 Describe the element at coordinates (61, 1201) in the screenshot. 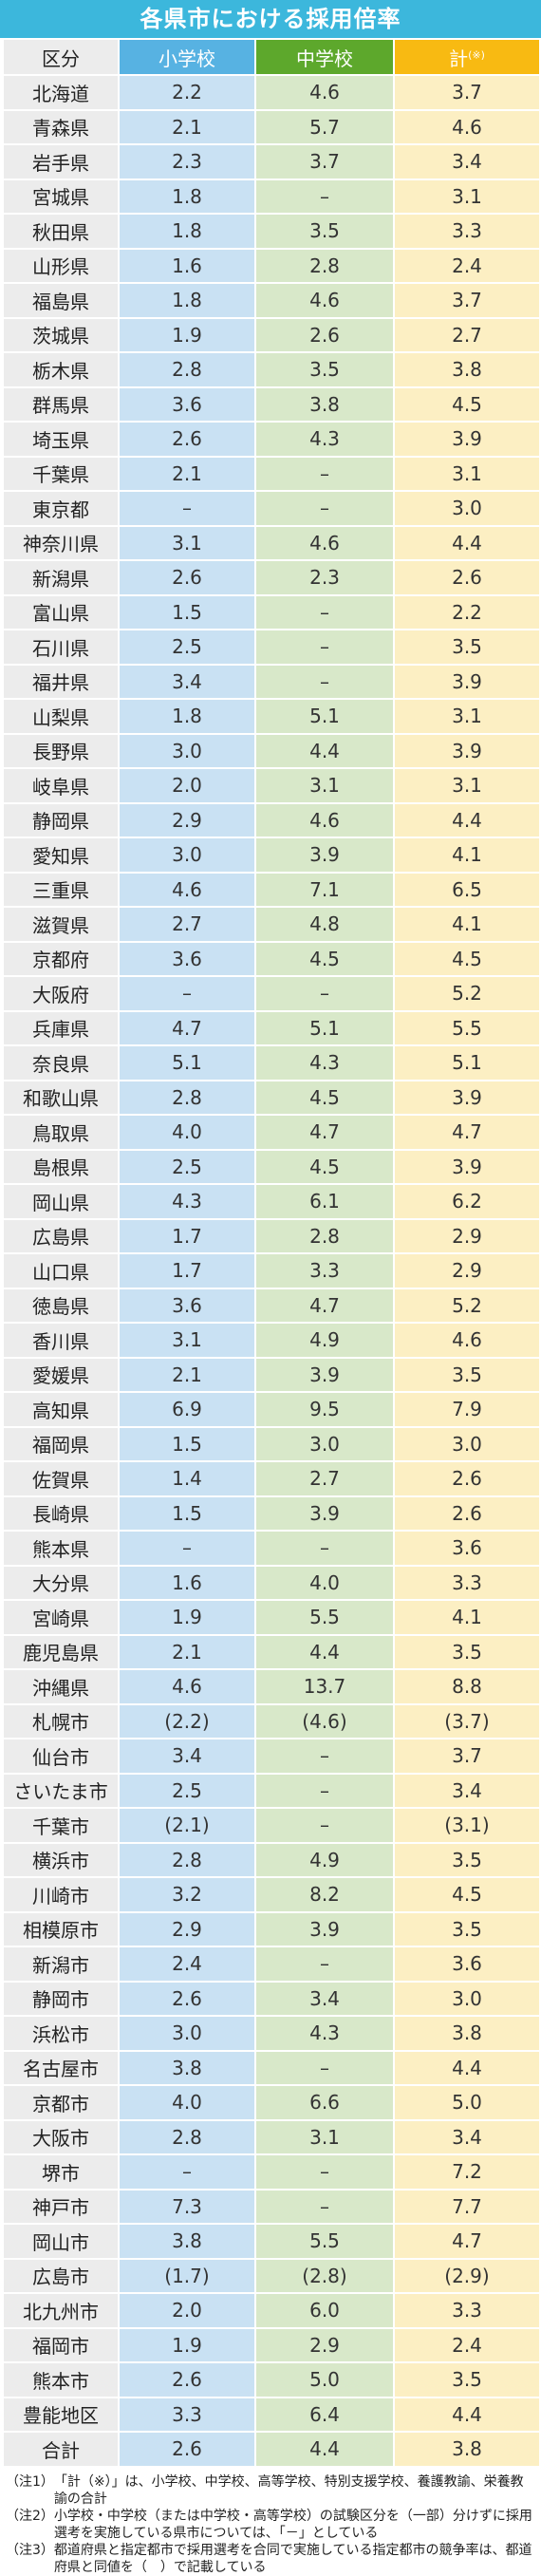

I see `region-name-cell: 岡山県` at that location.